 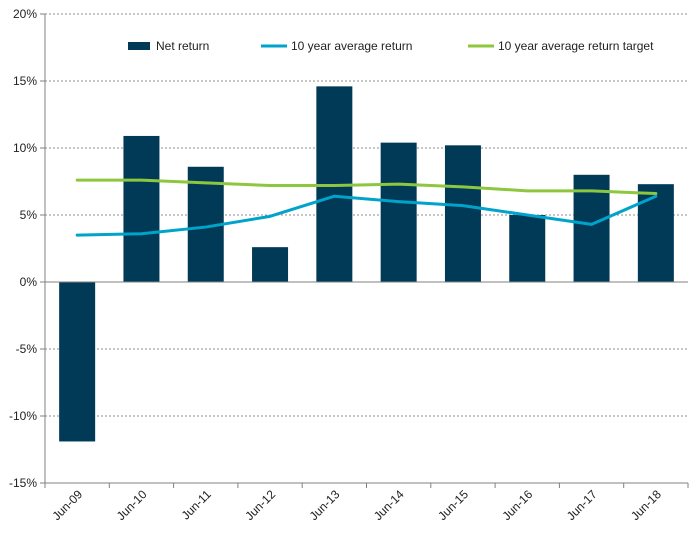 What do you see at coordinates (196, 504) in the screenshot?
I see `x-tick-label: Jun-11` at bounding box center [196, 504].